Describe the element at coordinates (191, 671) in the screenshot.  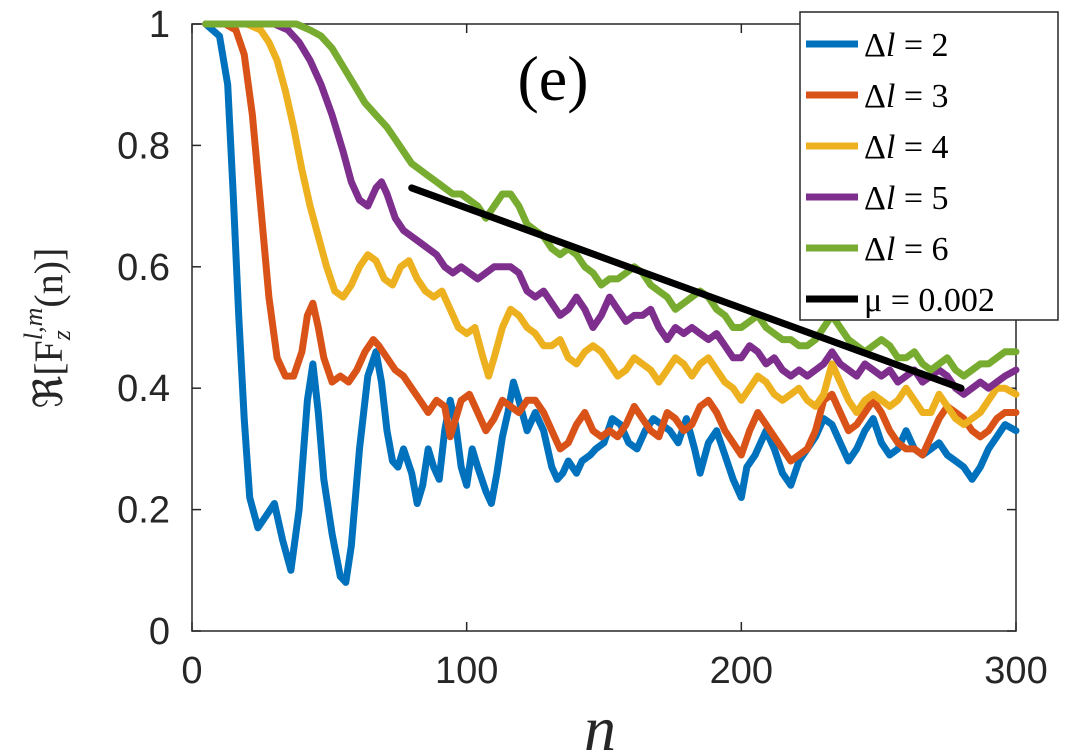
I see `x-tick-label: 0` at that location.